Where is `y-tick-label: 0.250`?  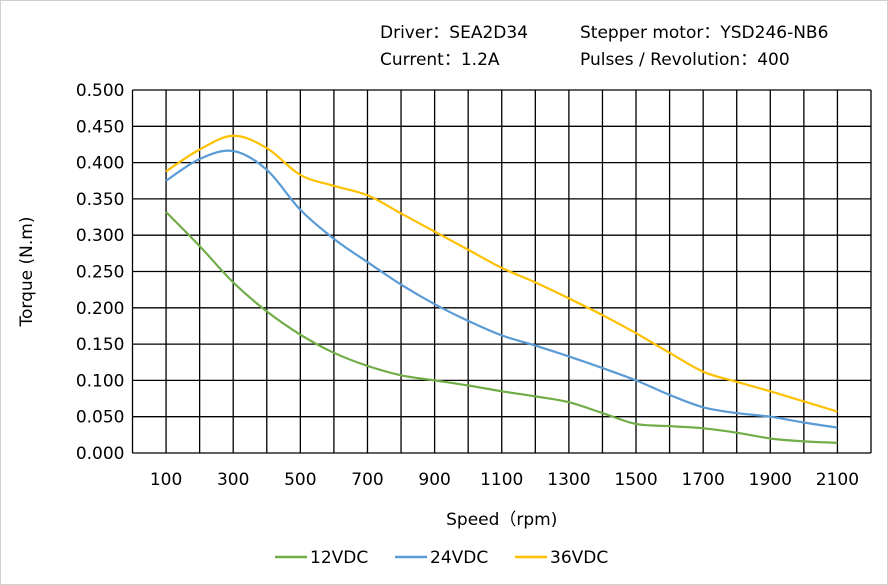
y-tick-label: 0.250 is located at coordinates (100, 273).